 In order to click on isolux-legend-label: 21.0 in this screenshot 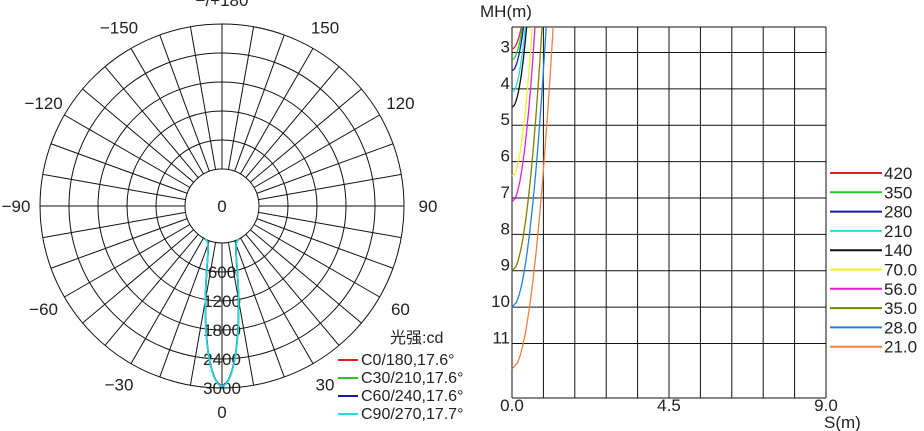, I will do `click(900, 347)`.